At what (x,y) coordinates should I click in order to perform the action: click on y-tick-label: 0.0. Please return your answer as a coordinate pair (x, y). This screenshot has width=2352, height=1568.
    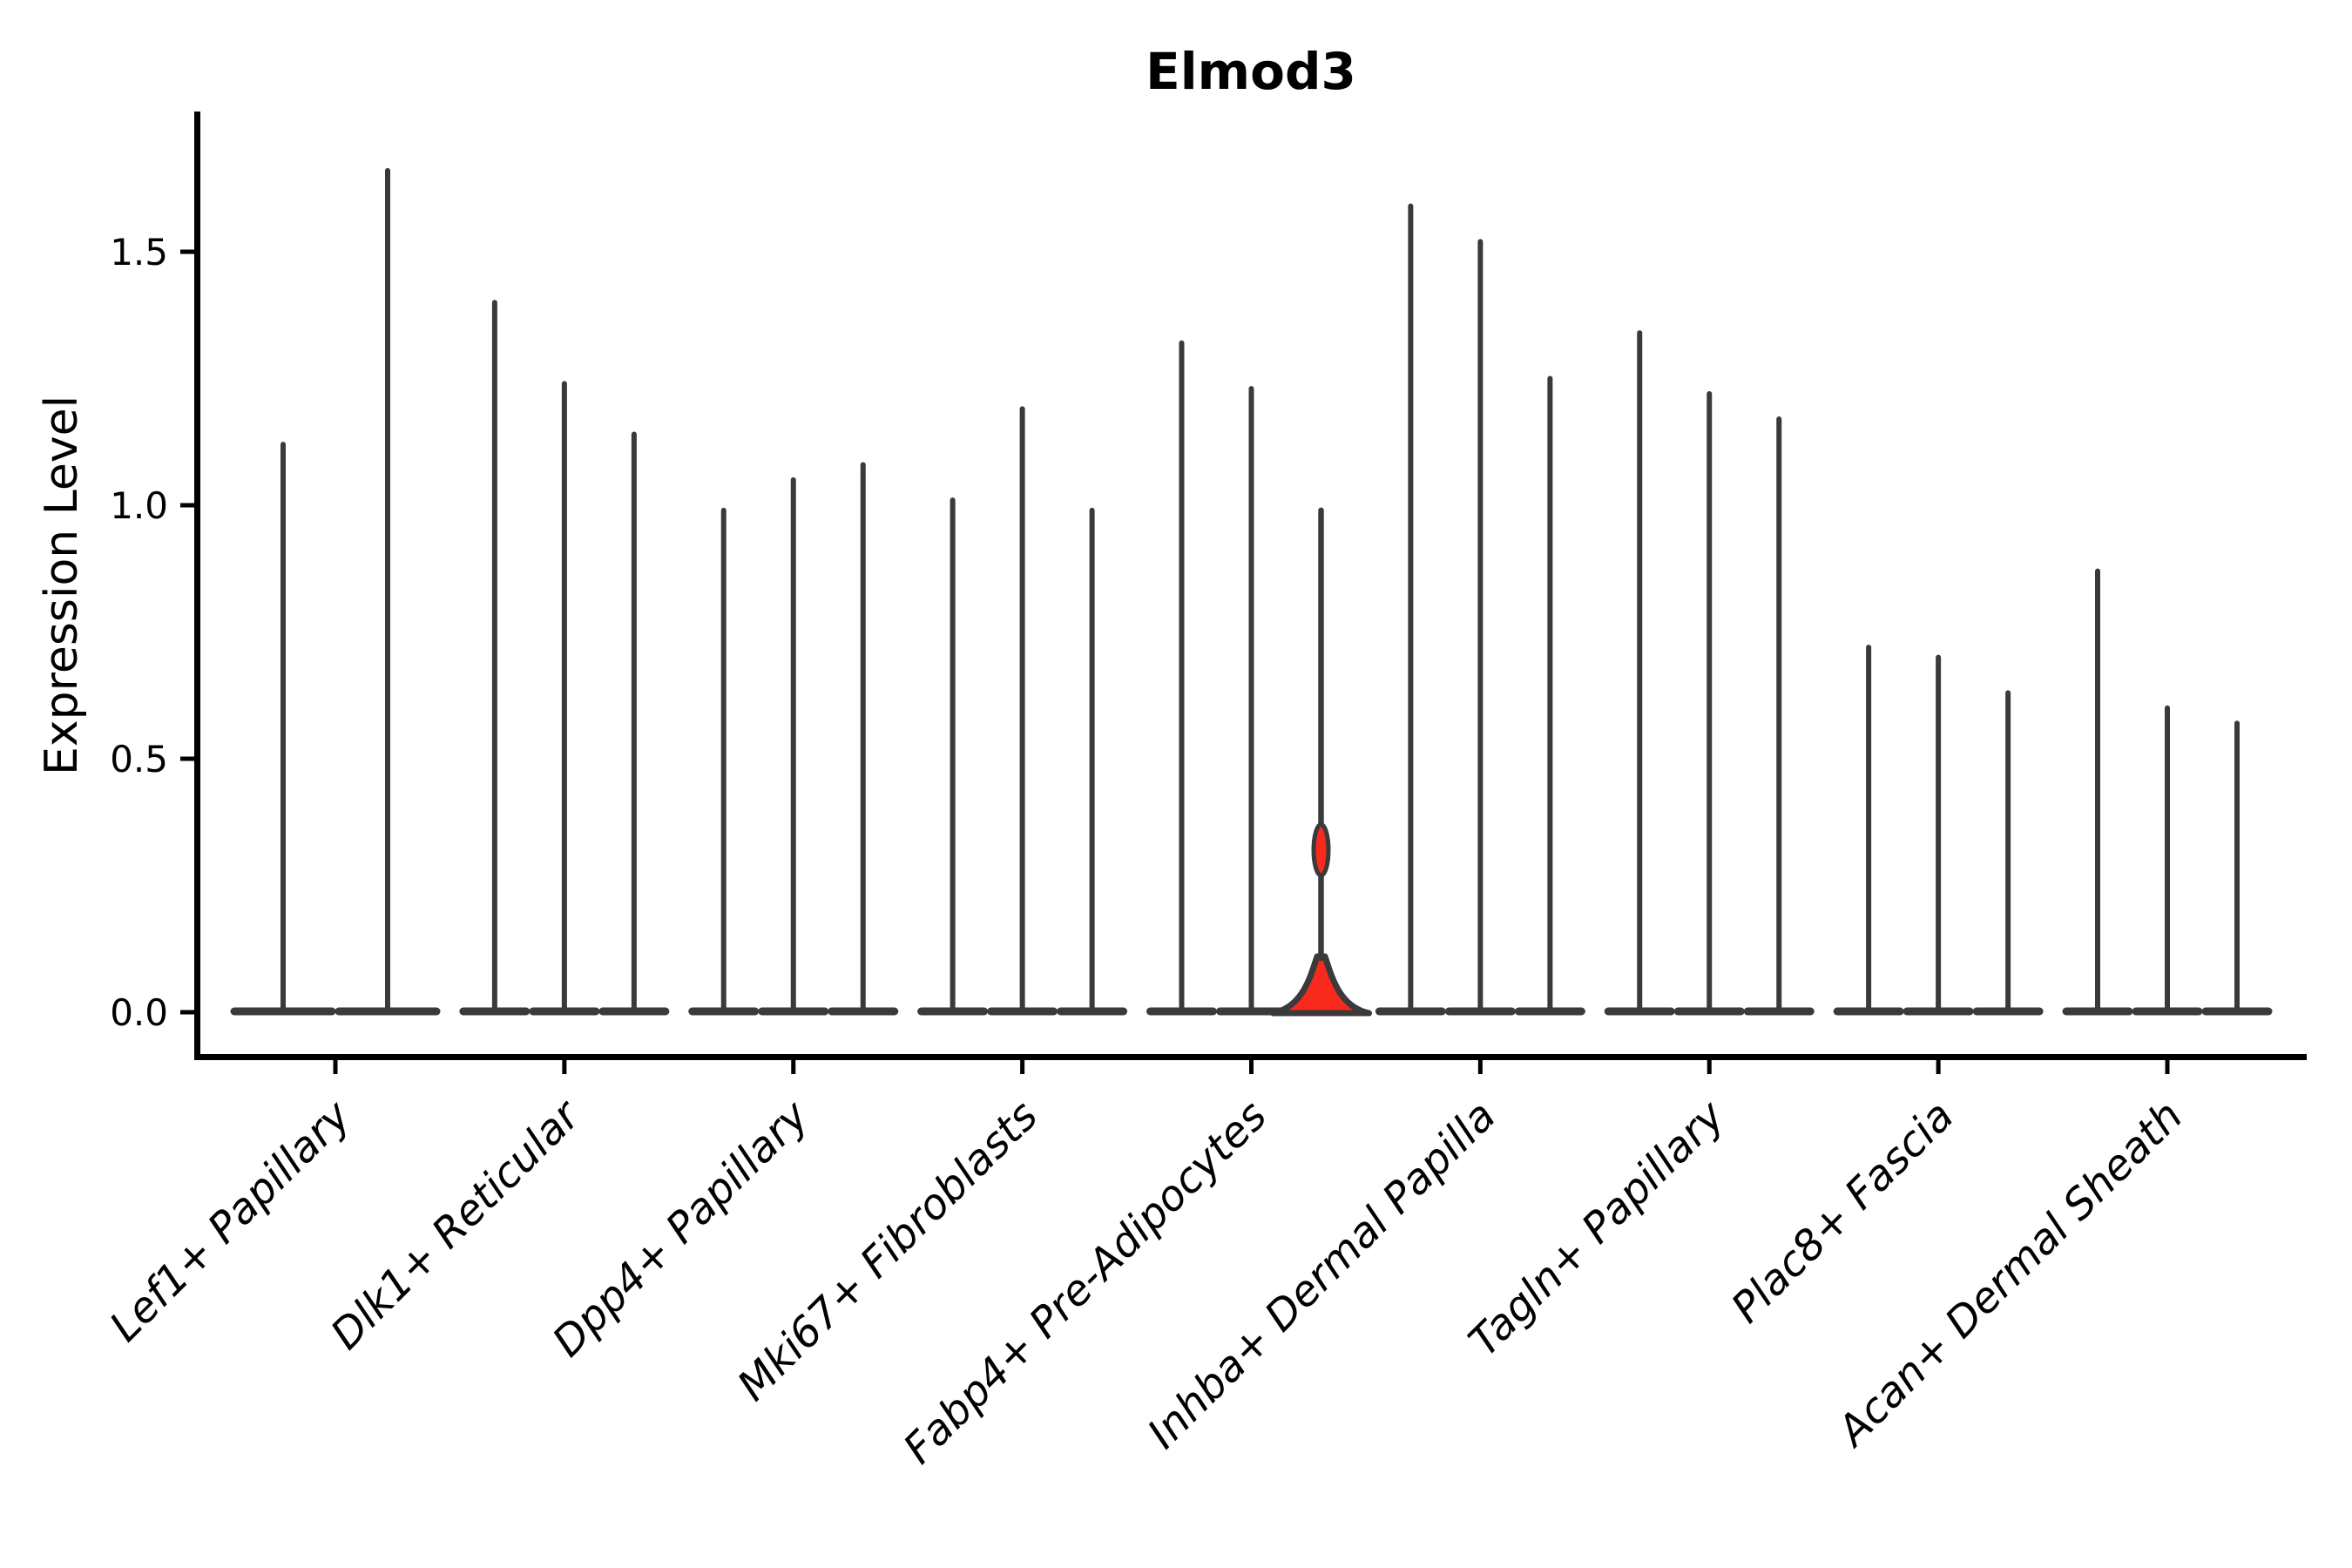
    Looking at the image, I should click on (139, 1013).